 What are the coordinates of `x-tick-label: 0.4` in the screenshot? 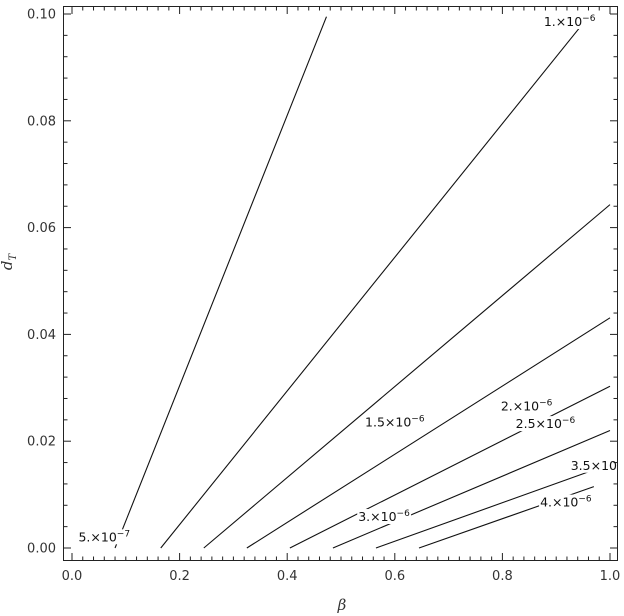 It's located at (287, 576).